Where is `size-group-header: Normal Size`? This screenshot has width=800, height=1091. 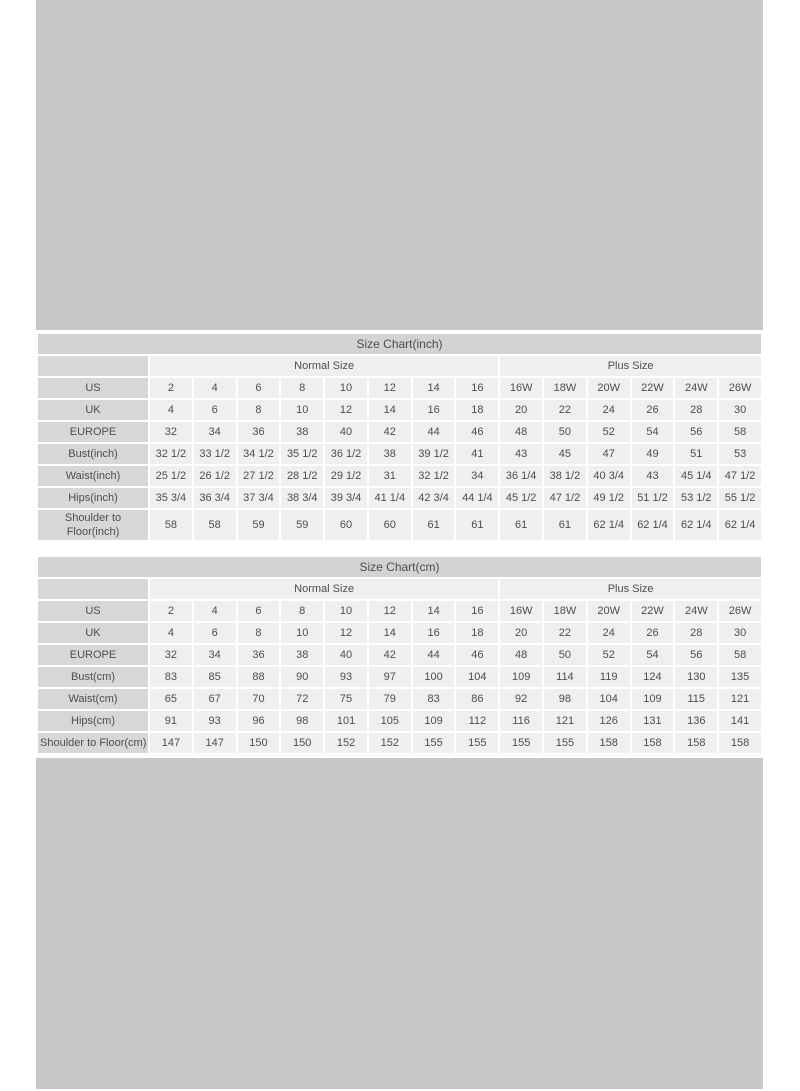
size-group-header: Normal Size is located at coordinates (324, 366).